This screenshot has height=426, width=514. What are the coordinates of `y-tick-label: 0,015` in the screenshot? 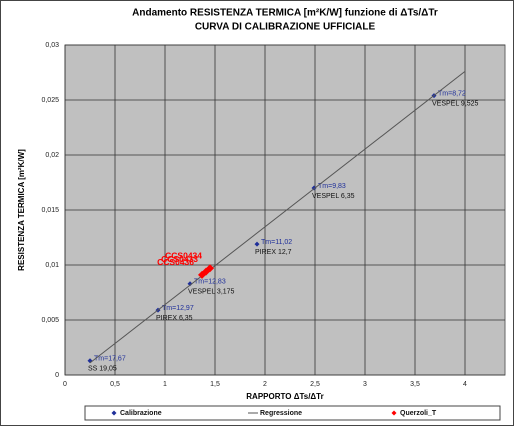 It's located at (50, 210).